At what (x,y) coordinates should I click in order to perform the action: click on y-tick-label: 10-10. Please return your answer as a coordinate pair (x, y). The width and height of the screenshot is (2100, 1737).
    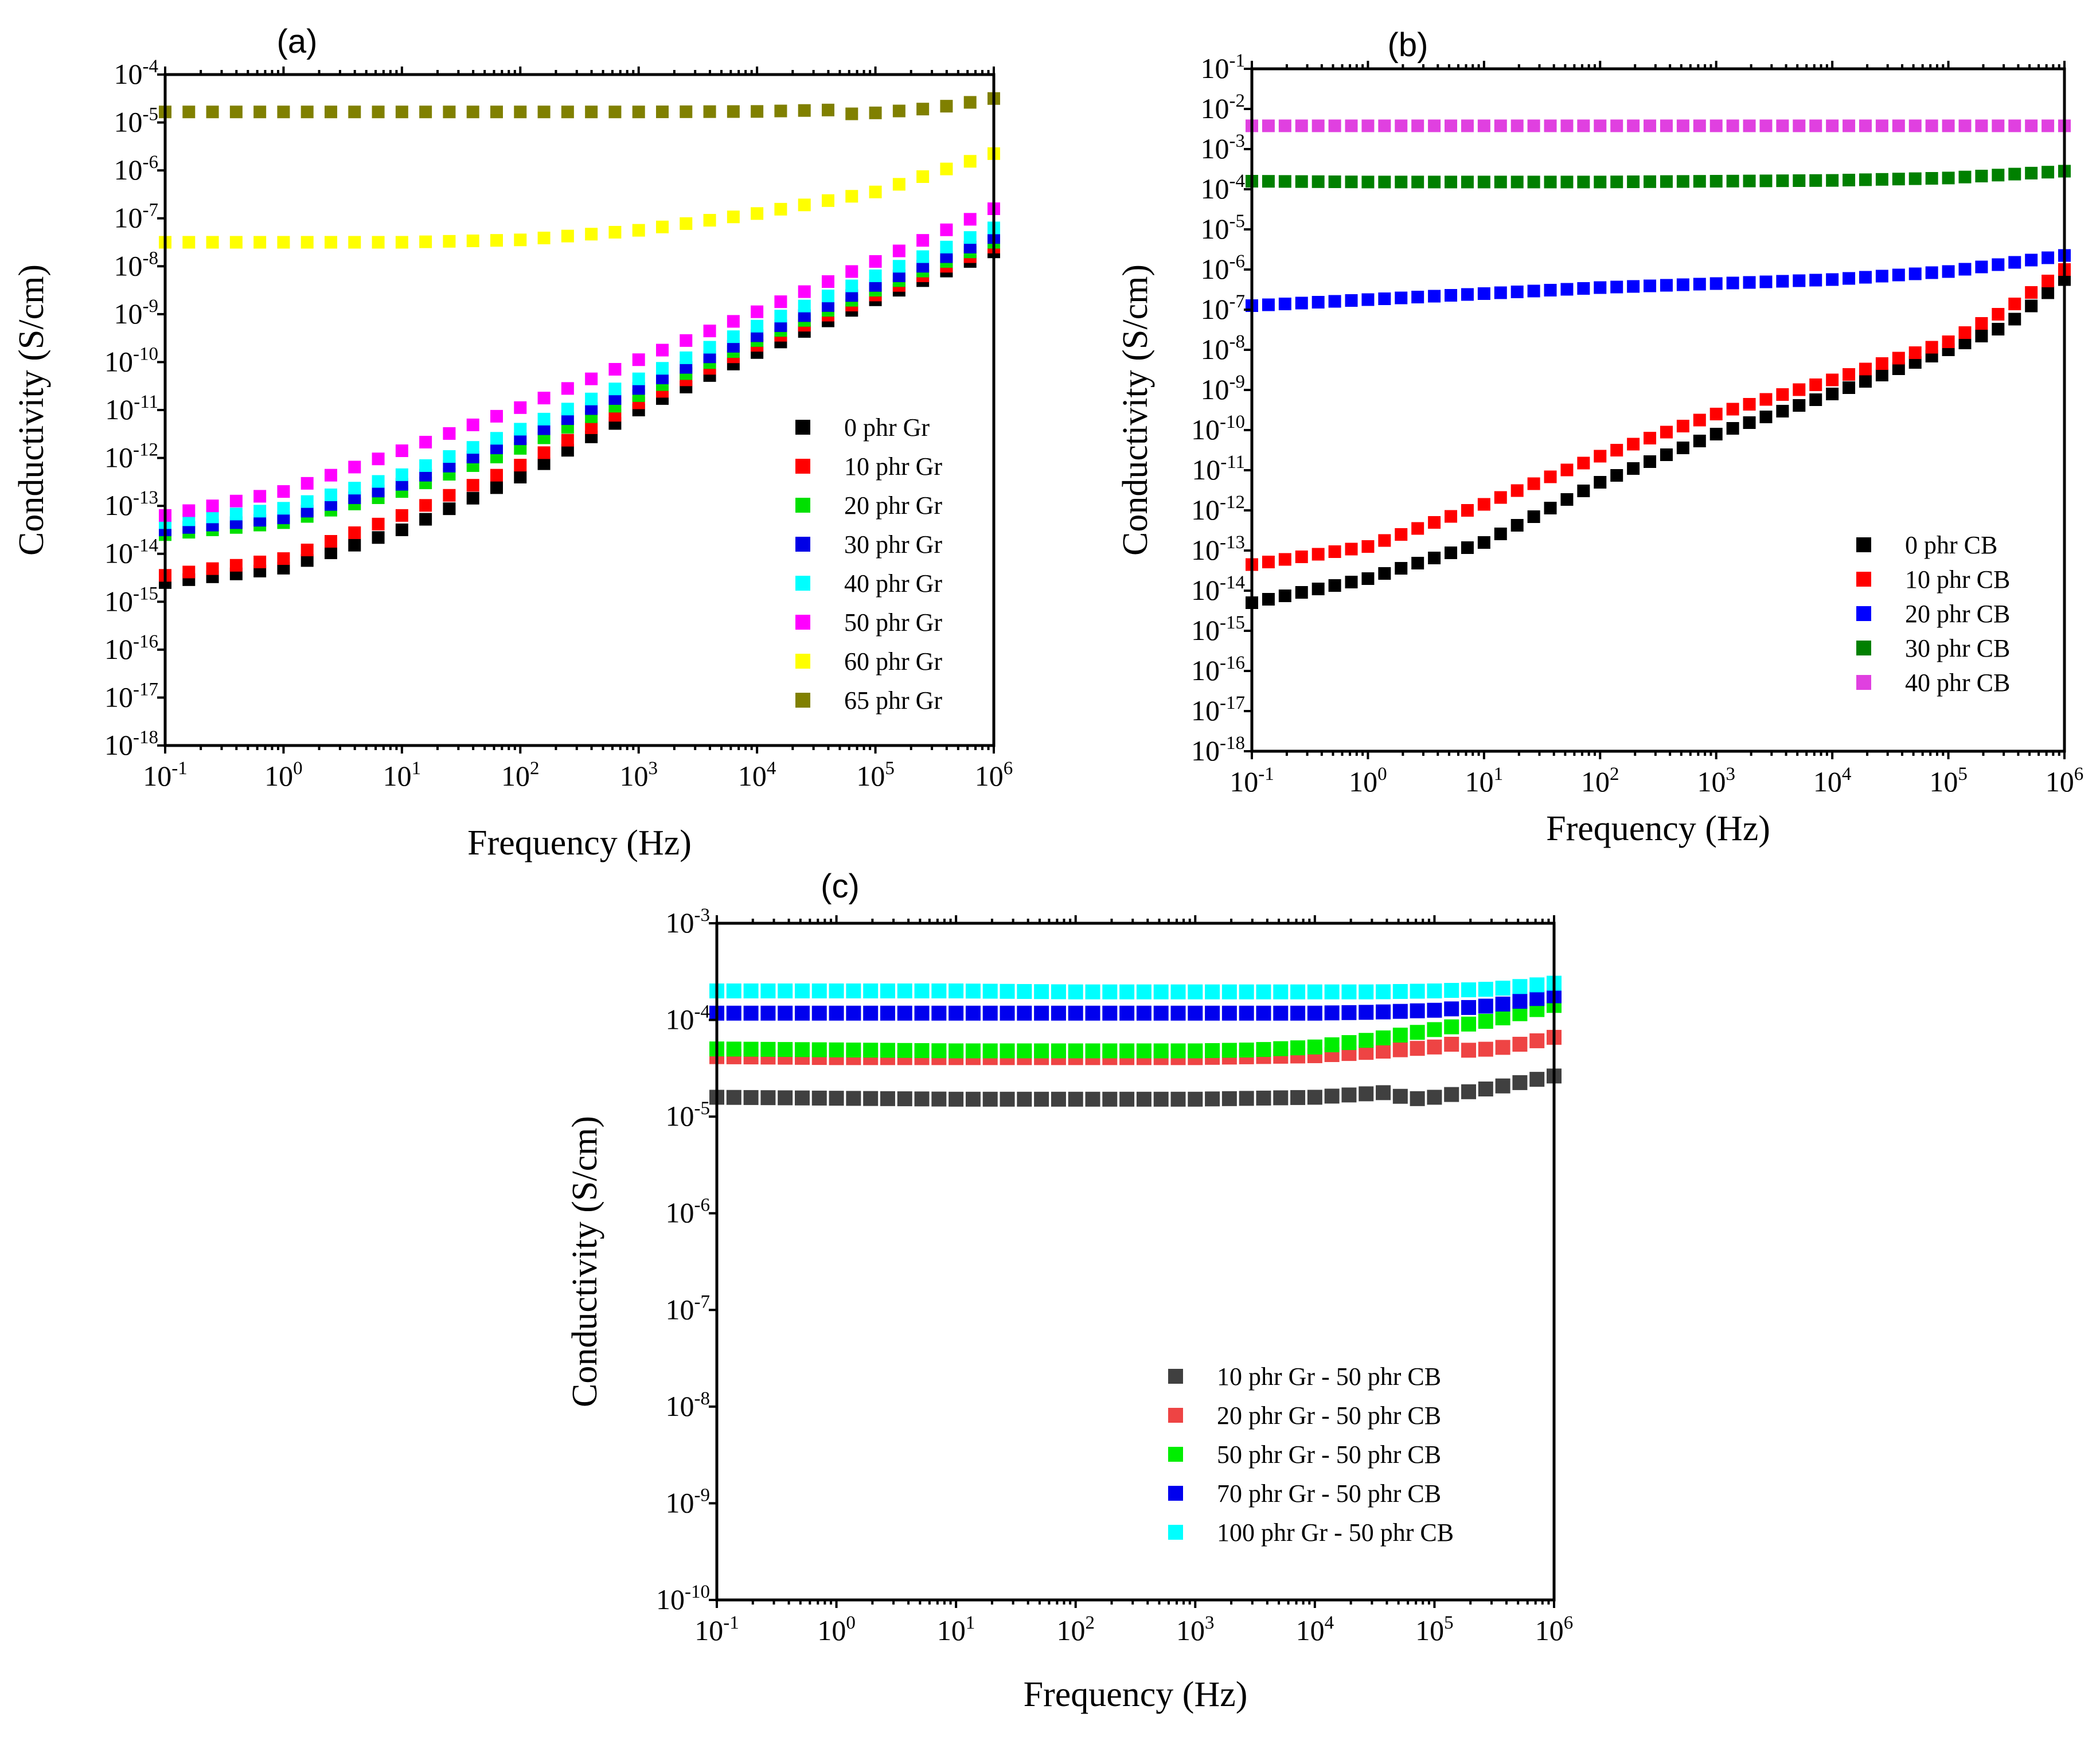
    Looking at the image, I should click on (131, 360).